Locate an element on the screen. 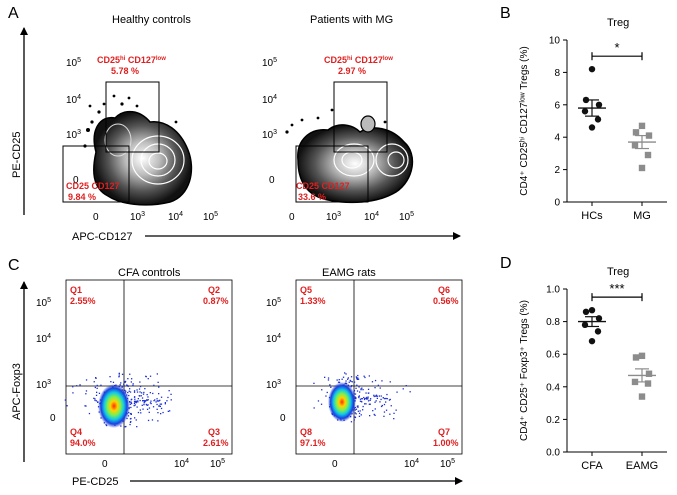 Image resolution: width=677 pixels, height=495 pixels. density-plot-mg is located at coordinates (349, 156).